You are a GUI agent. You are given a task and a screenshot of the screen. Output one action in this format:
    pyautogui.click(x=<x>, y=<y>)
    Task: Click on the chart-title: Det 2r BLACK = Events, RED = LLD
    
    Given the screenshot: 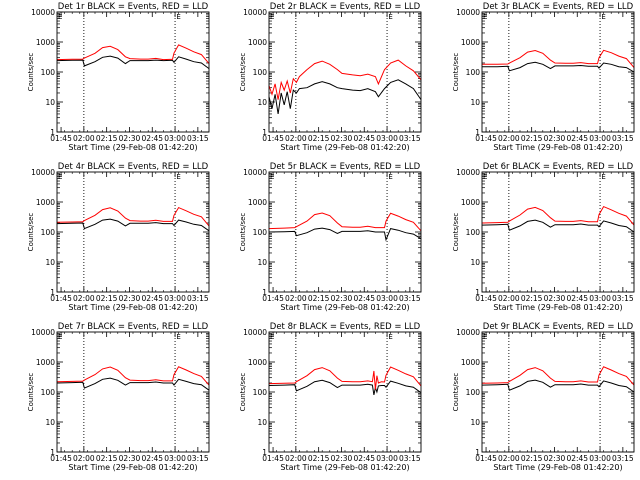 What is the action you would take?
    pyautogui.click(x=345, y=7)
    